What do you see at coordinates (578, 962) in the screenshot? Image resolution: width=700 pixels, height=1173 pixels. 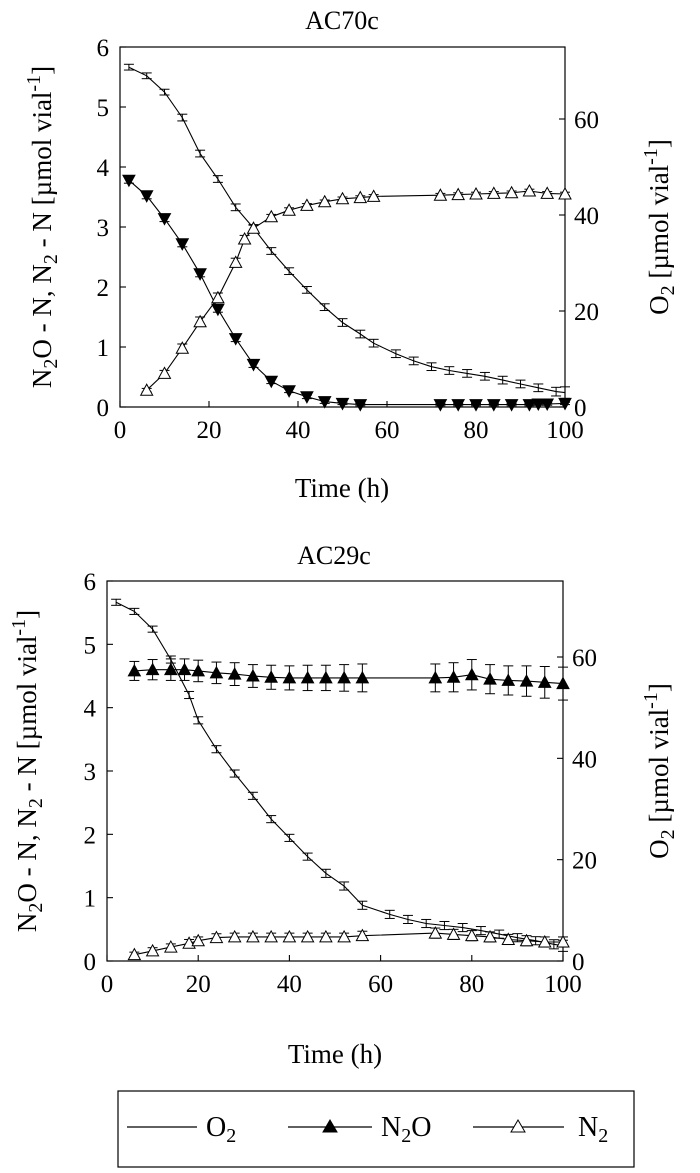 I see `y-right-tick-label: 0` at bounding box center [578, 962].